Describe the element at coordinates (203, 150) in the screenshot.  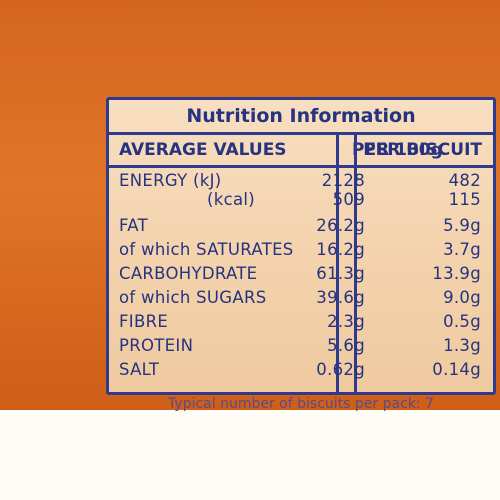
I see `header-average-values: AVERAGE VALUES` at that location.